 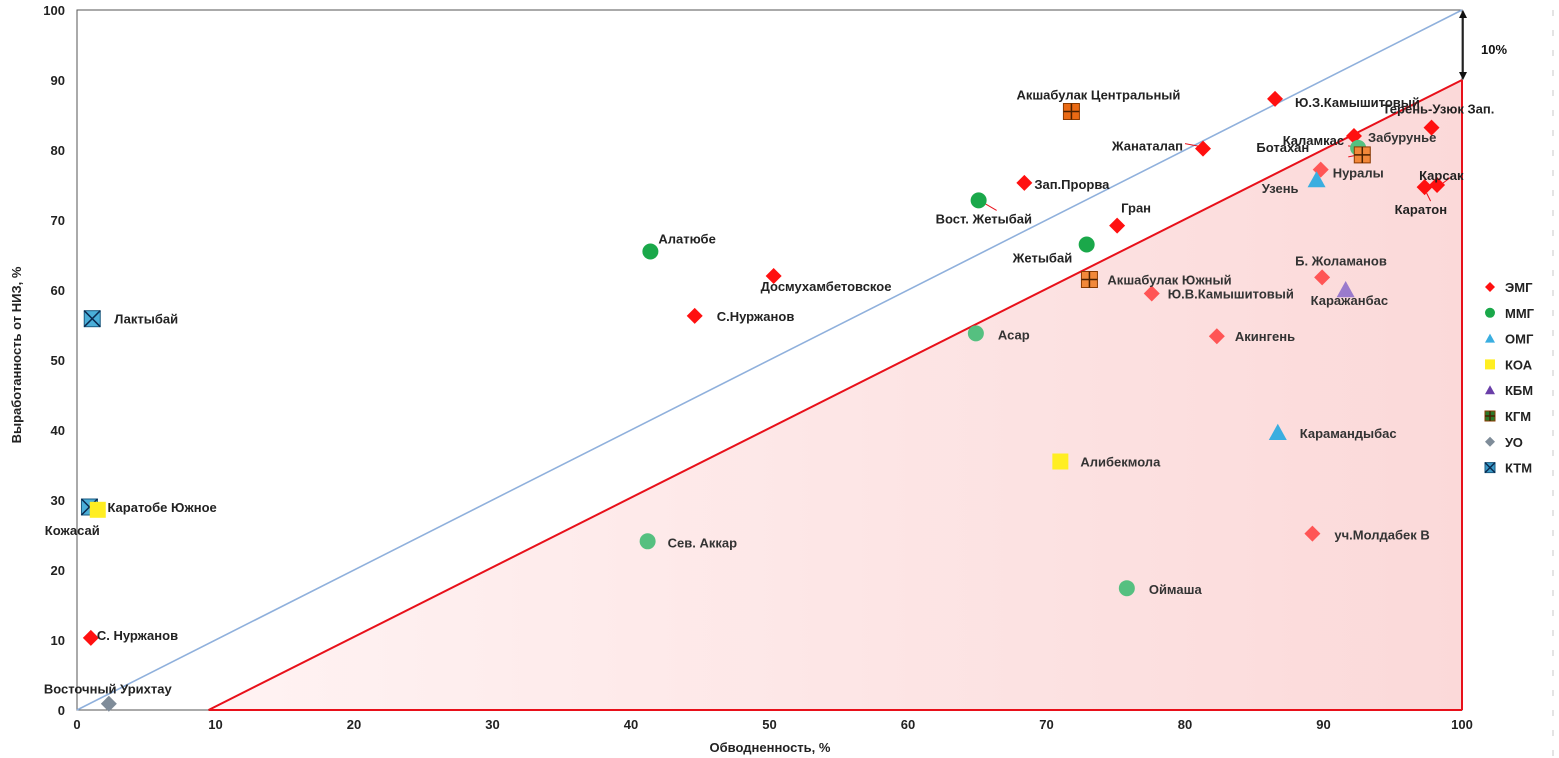 I want to click on y-tick-label: 30, so click(x=58, y=500).